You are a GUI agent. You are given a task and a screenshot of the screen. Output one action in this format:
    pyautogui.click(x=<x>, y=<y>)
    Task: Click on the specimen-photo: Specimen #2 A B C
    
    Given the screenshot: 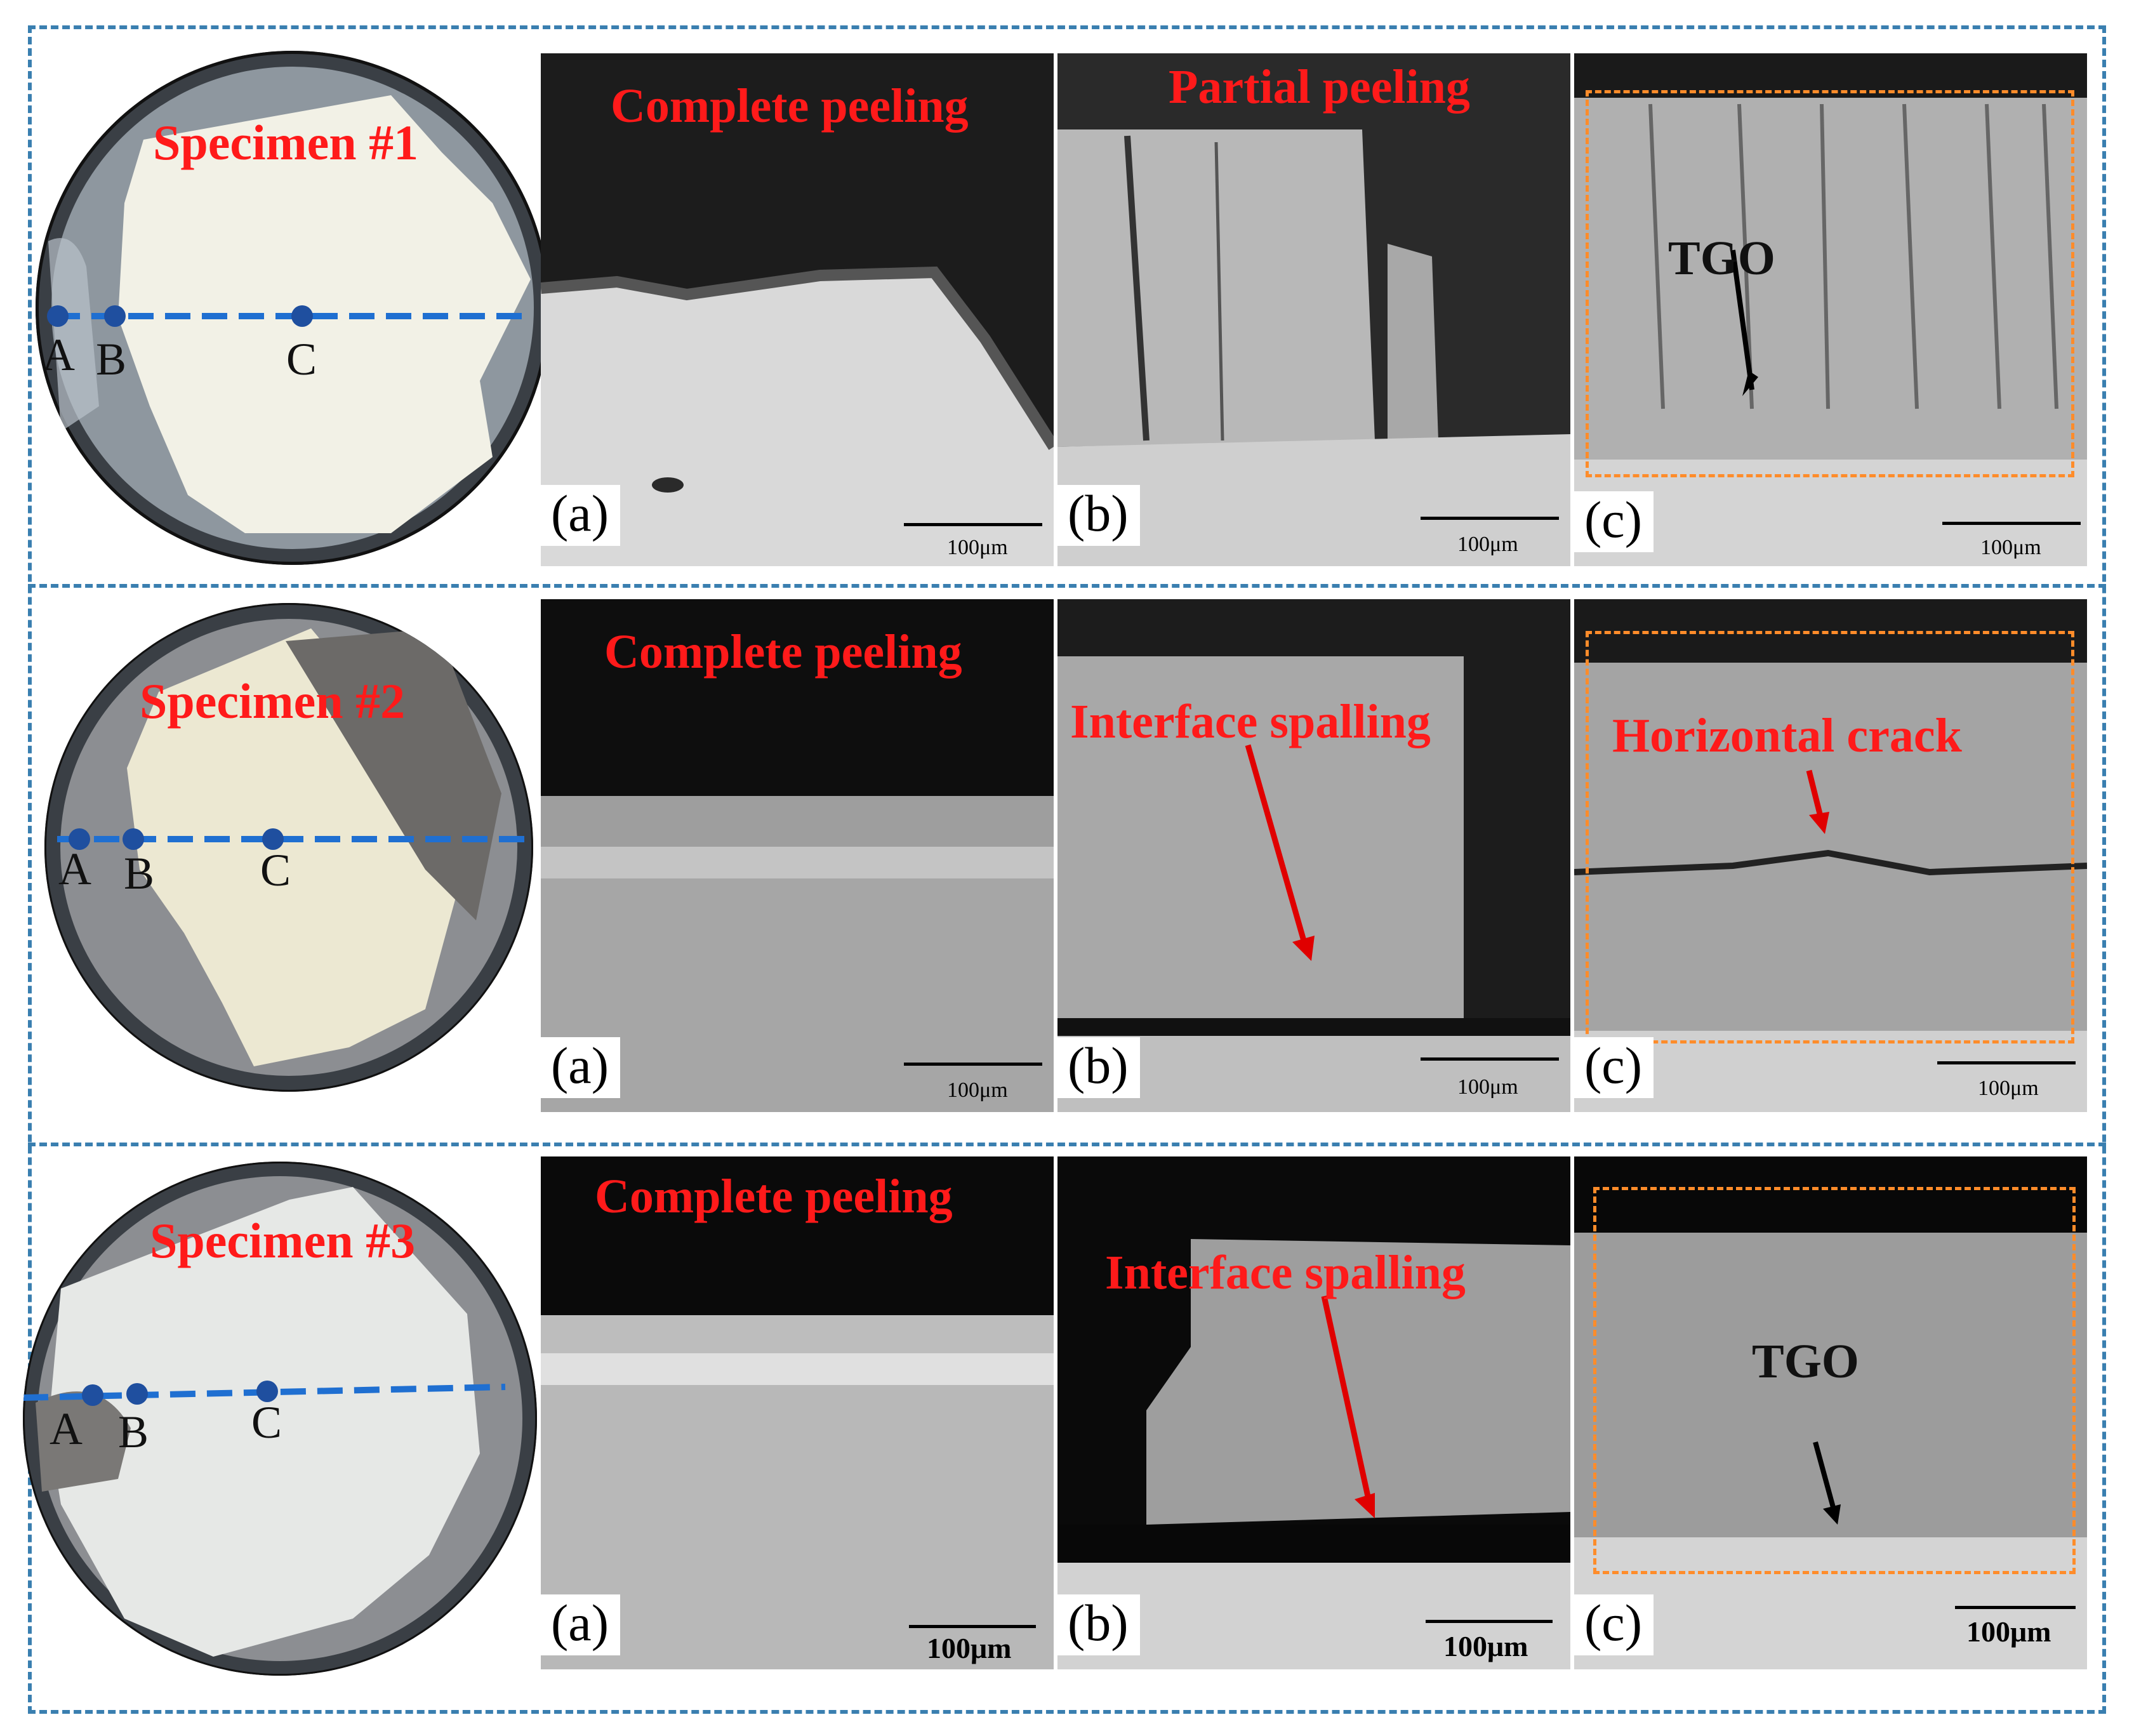 What is the action you would take?
    pyautogui.click(x=288, y=847)
    